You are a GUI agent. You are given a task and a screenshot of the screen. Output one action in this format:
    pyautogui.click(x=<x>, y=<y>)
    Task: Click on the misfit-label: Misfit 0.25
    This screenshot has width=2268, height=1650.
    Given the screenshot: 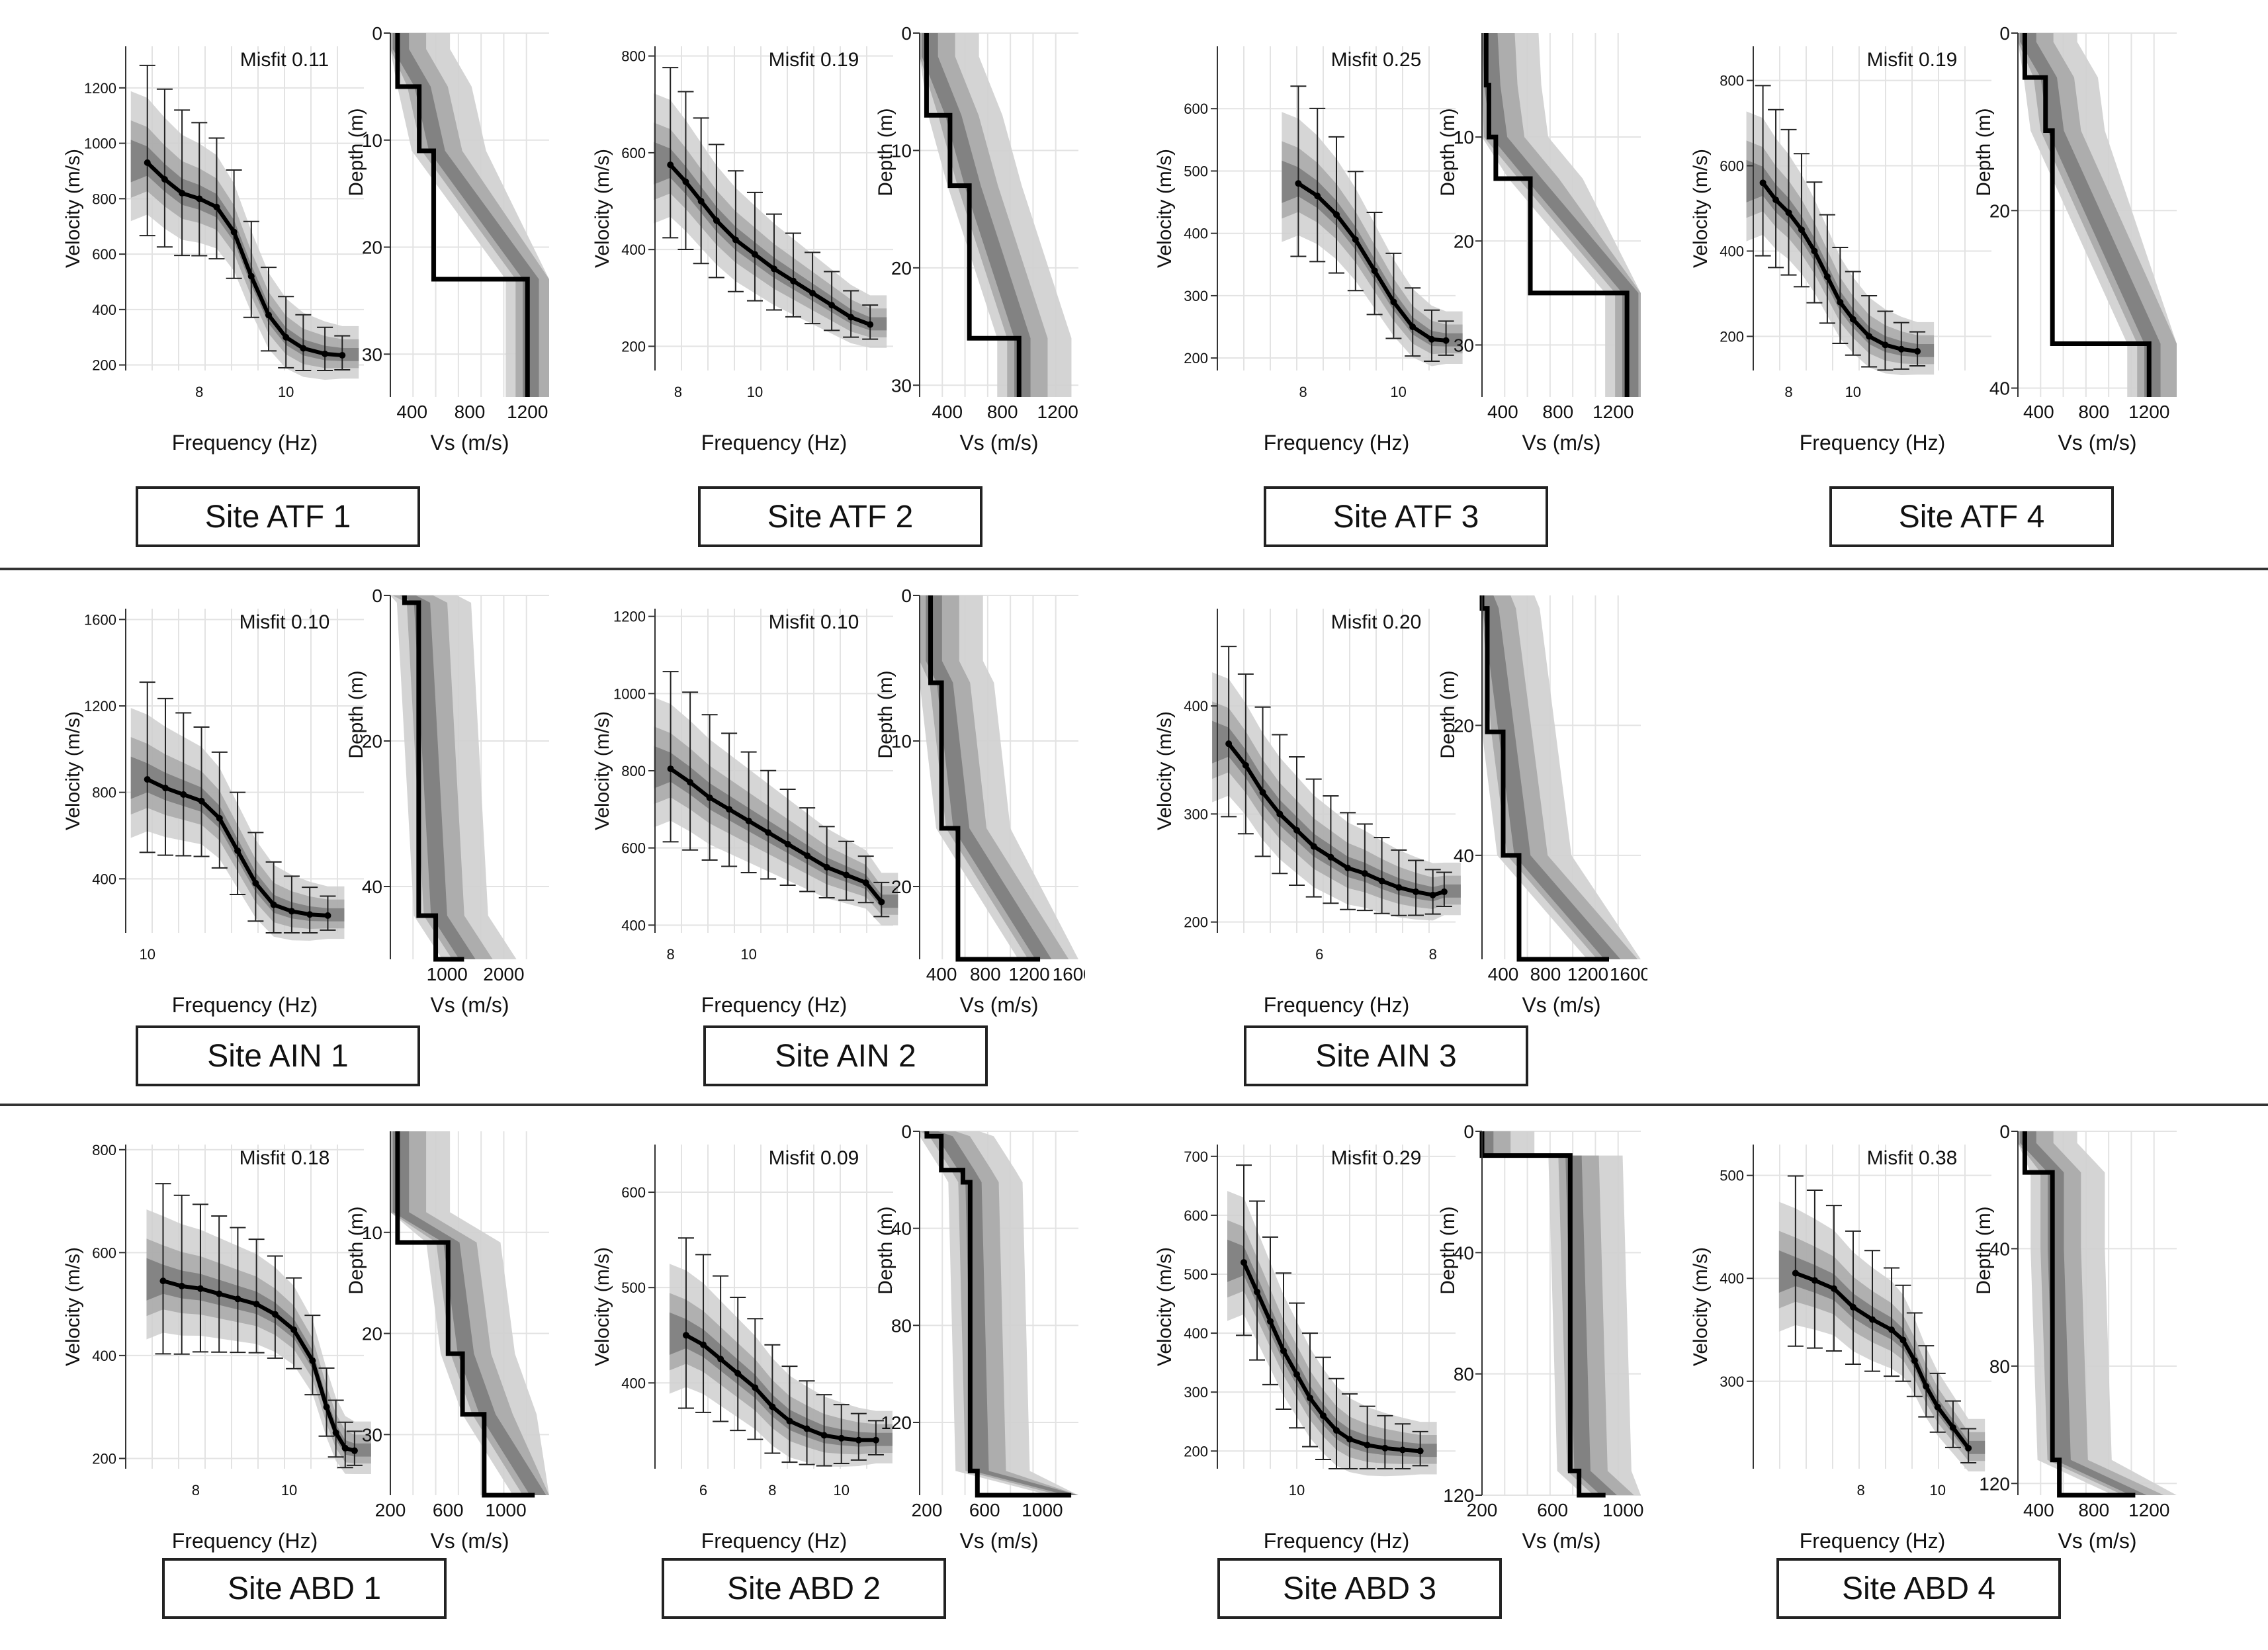 What is the action you would take?
    pyautogui.click(x=1377, y=60)
    